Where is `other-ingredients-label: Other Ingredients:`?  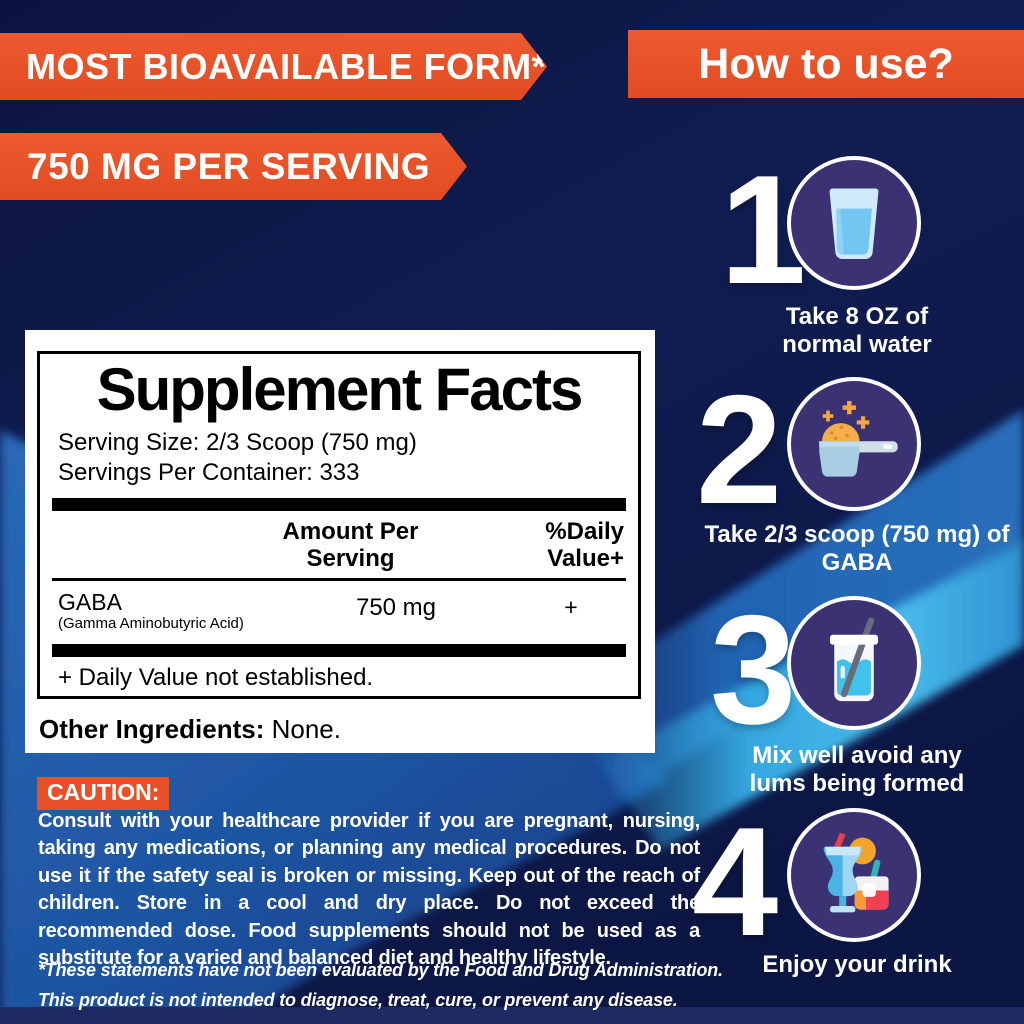
other-ingredients-label: Other Ingredients: is located at coordinates (152, 729).